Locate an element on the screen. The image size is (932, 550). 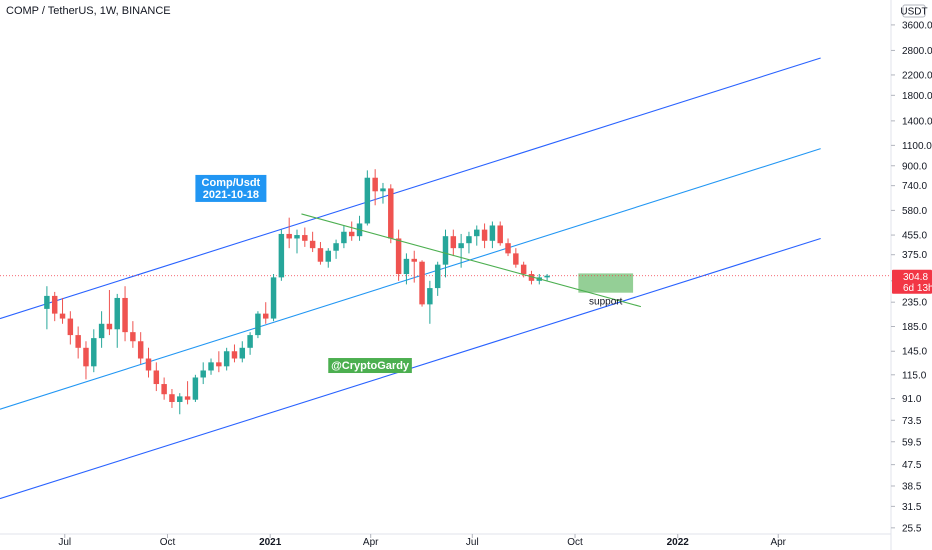
support-label: support is located at coordinates (606, 302).